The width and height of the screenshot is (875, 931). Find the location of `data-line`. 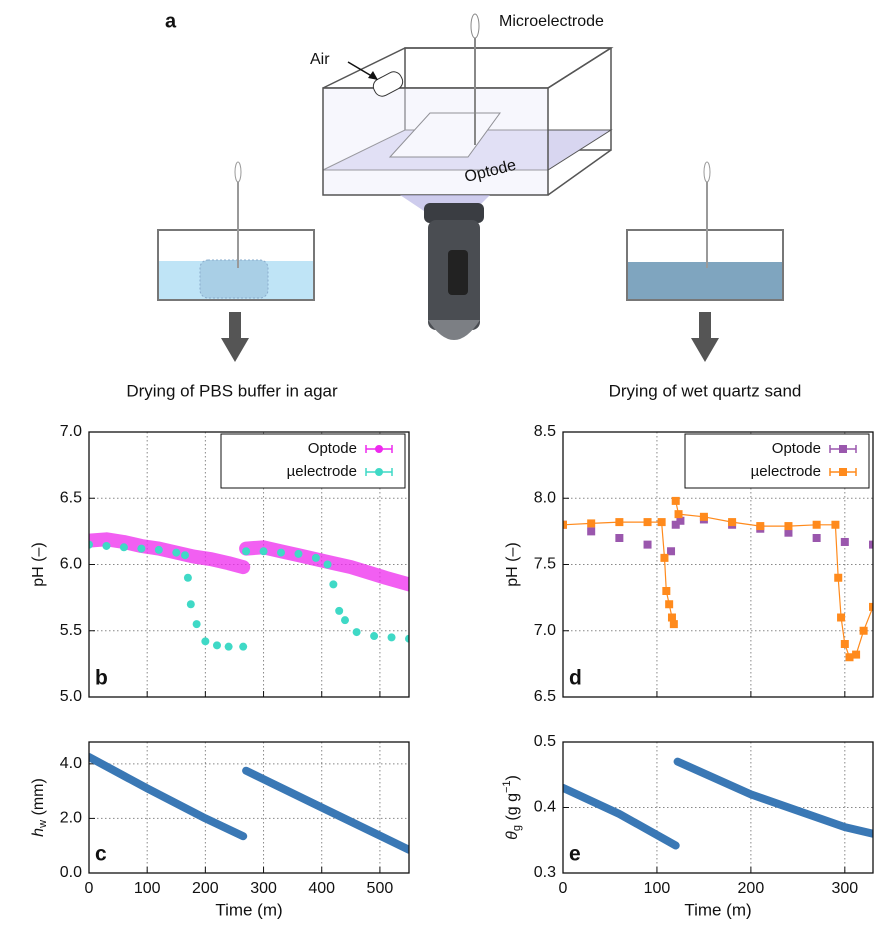

data-line is located at coordinates (249, 803).